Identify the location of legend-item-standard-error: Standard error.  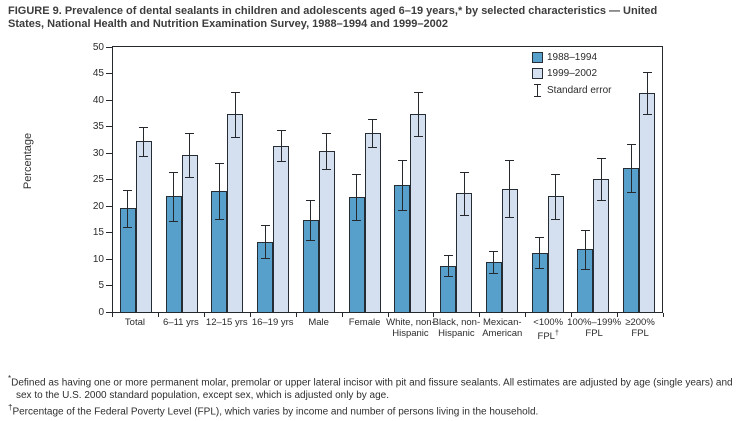
(571, 90).